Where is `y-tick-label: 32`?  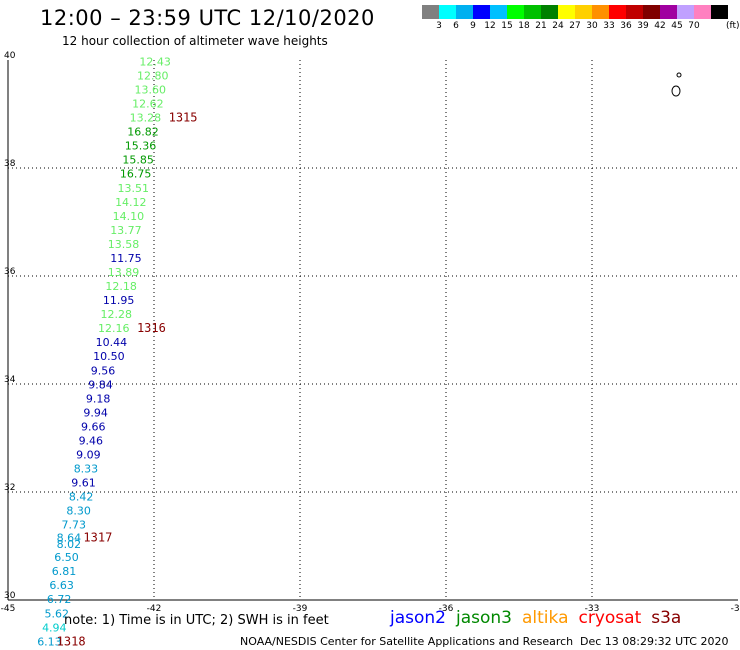
y-tick-label: 32 is located at coordinates (9, 488).